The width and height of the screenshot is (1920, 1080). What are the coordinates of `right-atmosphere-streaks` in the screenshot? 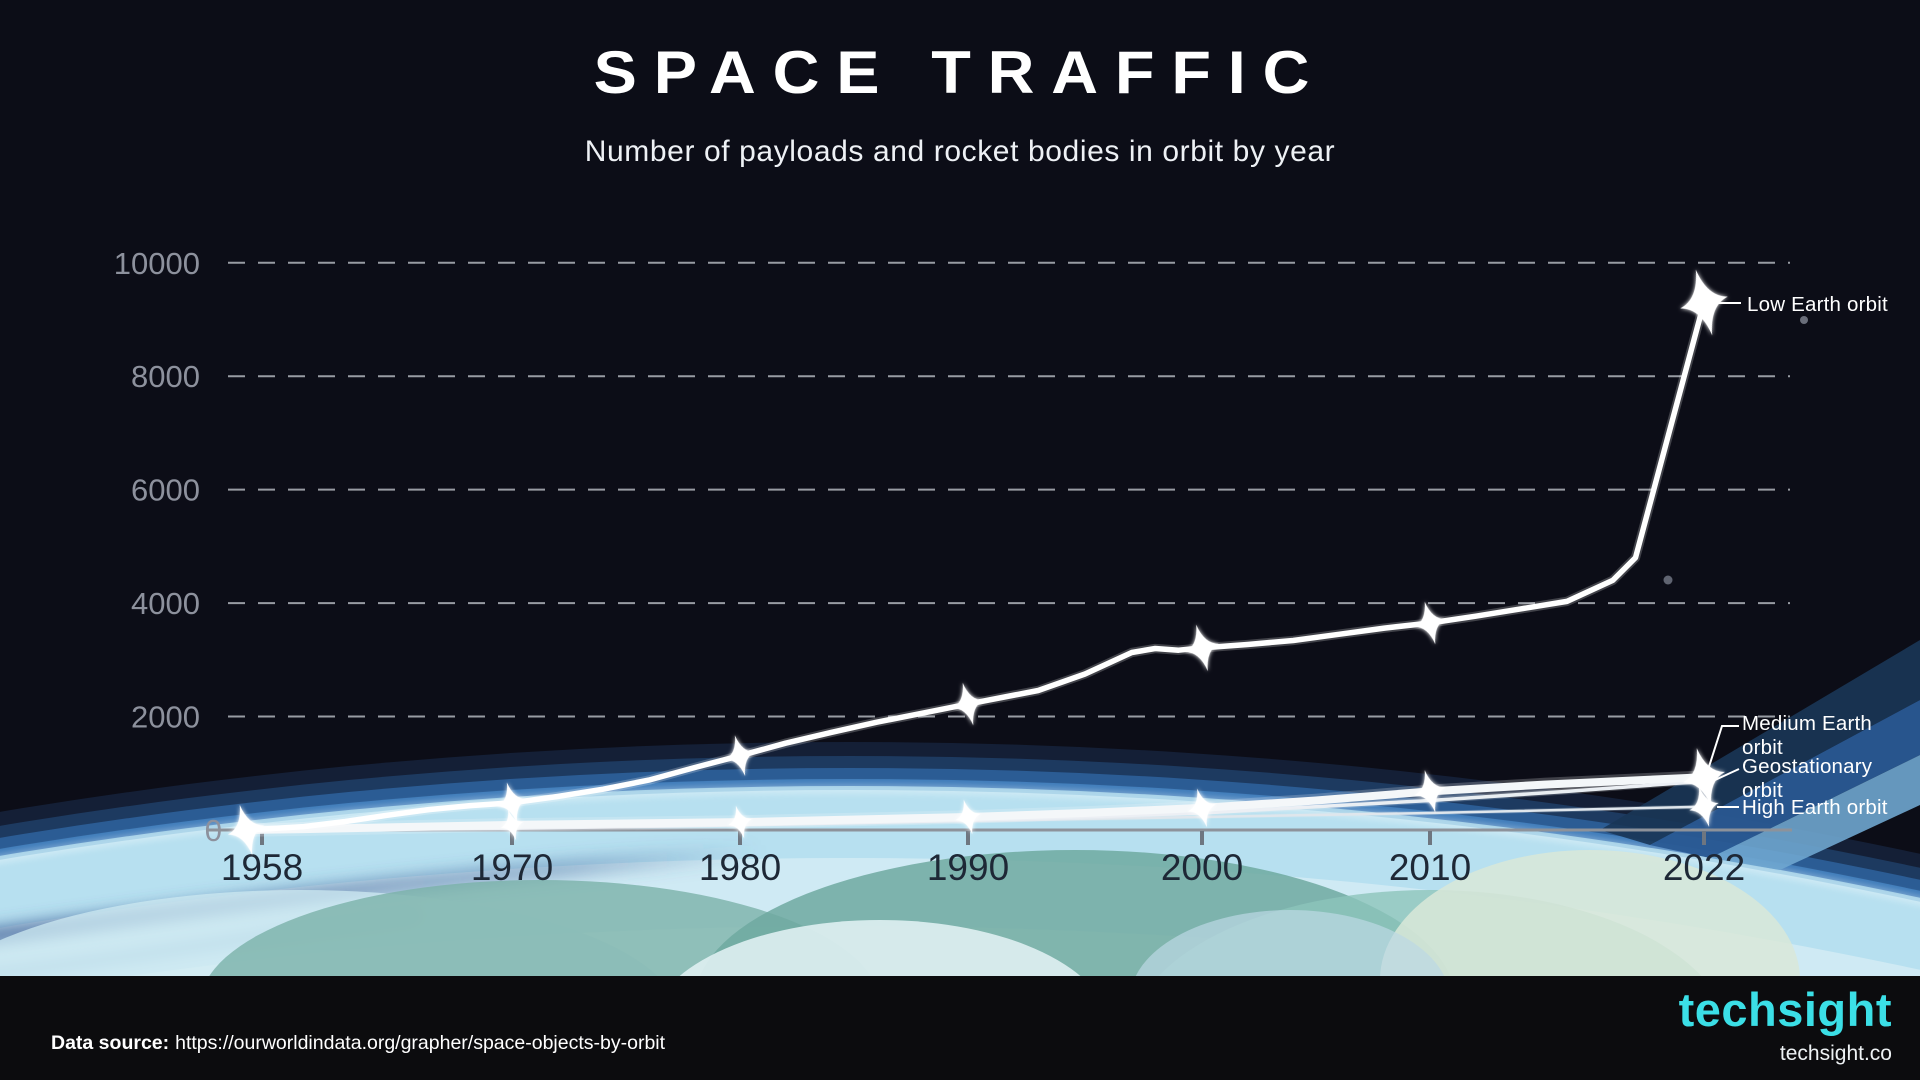 It's located at (1760, 755).